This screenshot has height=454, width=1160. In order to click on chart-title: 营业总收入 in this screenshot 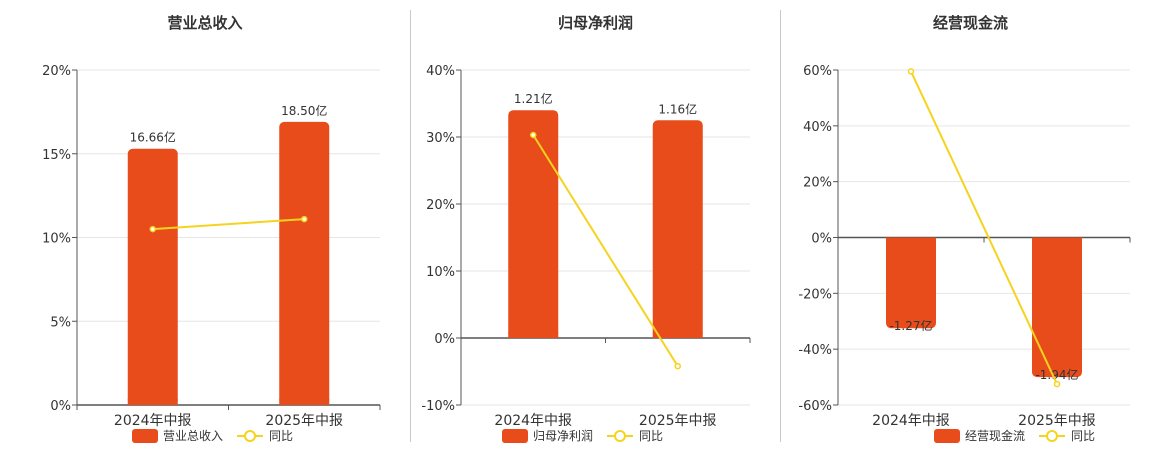, I will do `click(205, 23)`.